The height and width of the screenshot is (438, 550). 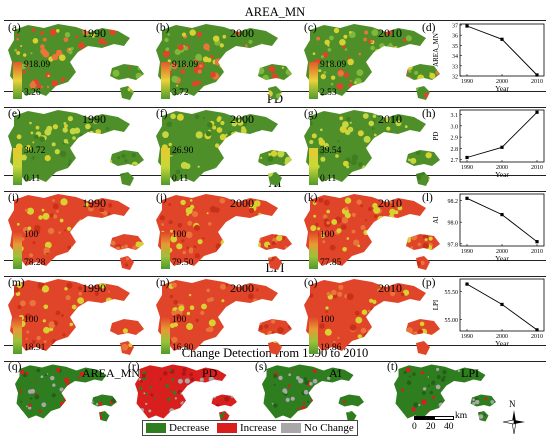 I want to click on scale-bar-white, so click(x=444, y=418).